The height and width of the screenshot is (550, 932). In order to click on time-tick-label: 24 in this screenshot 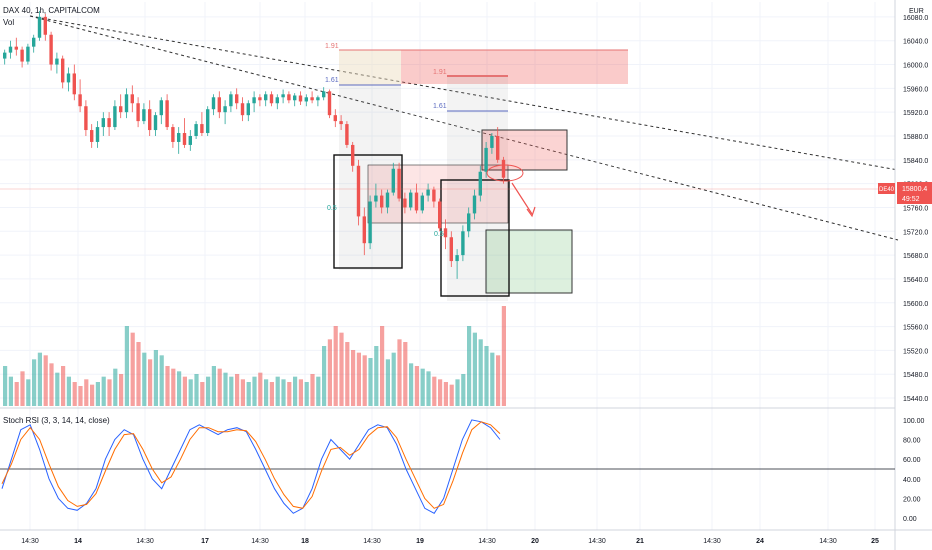, I will do `click(760, 541)`.